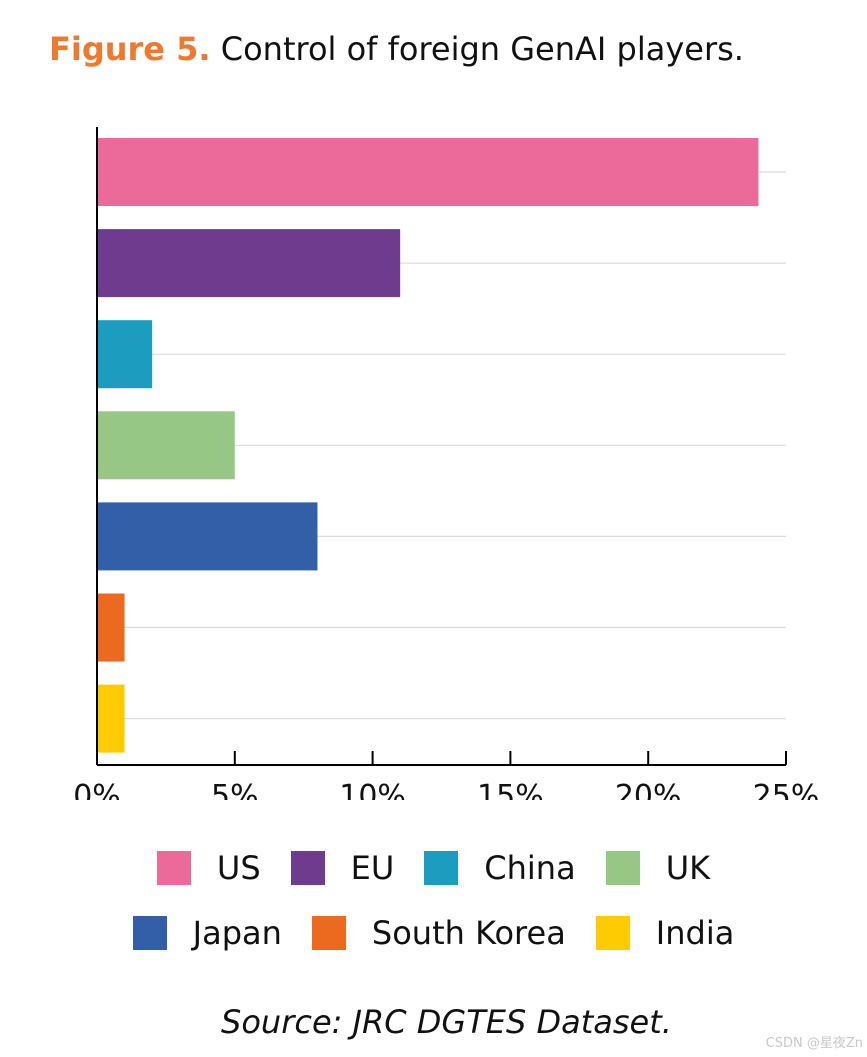 Image resolution: width=867 pixels, height=1057 pixels. Describe the element at coordinates (814, 1043) in the screenshot. I see `watermark: CSDN @星夜Zn` at that location.